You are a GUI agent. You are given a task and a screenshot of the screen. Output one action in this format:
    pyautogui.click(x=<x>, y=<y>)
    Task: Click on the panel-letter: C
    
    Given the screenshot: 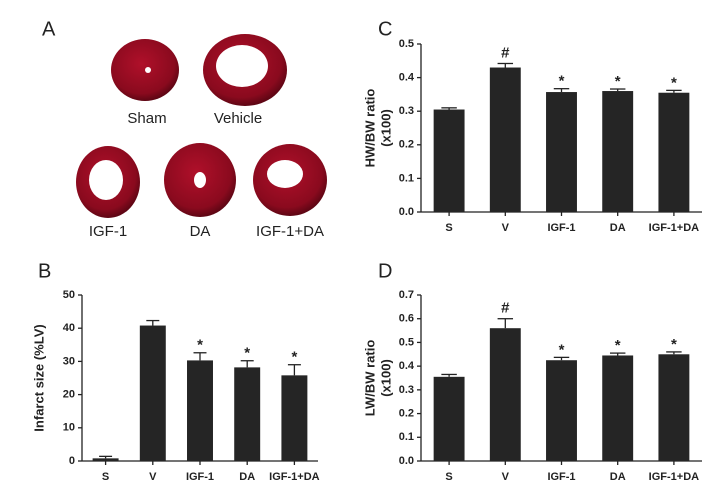 What is the action you would take?
    pyautogui.click(x=385, y=29)
    